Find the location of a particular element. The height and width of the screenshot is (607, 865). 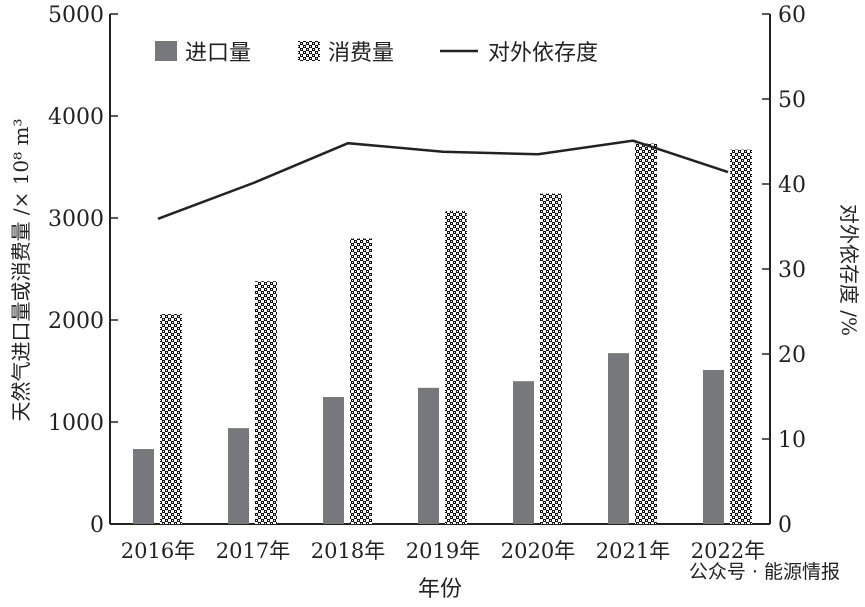

watermark: 公众号 · 能源情报 is located at coordinates (764, 572).